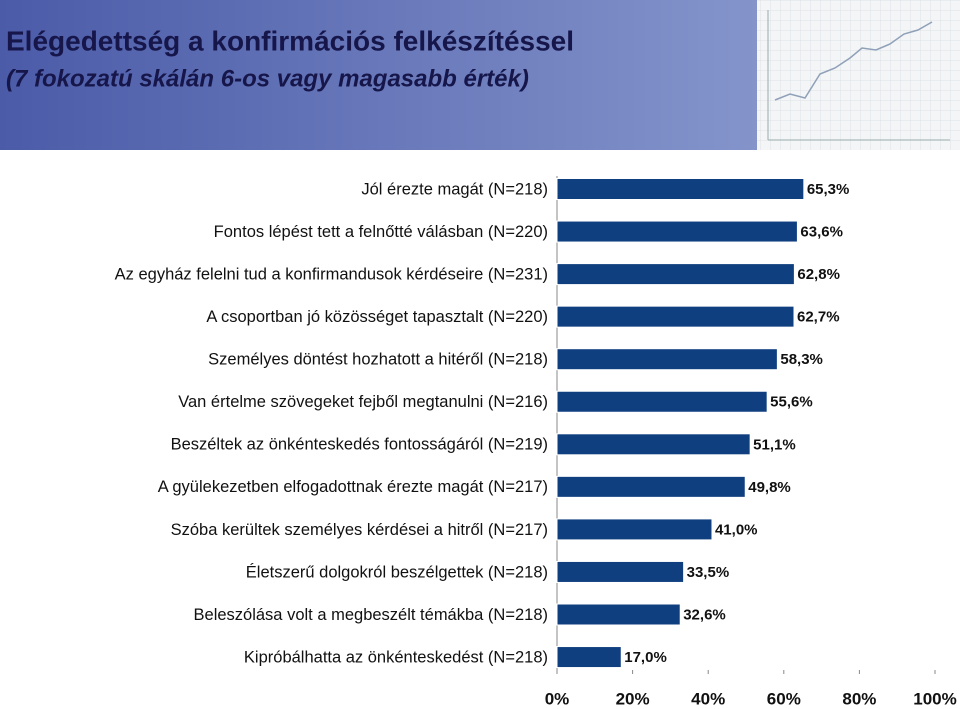  Describe the element at coordinates (818, 274) in the screenshot. I see `data-label: 62,8%` at that location.